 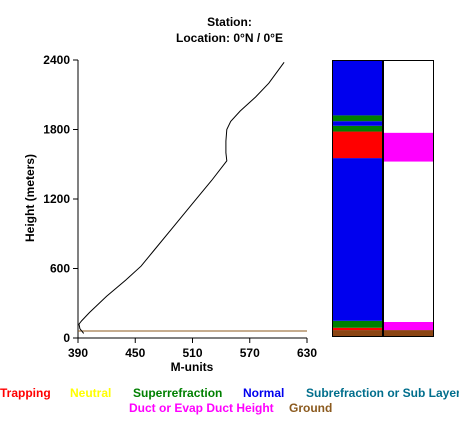 I want to click on x-tick-label: 450, so click(x=135, y=353).